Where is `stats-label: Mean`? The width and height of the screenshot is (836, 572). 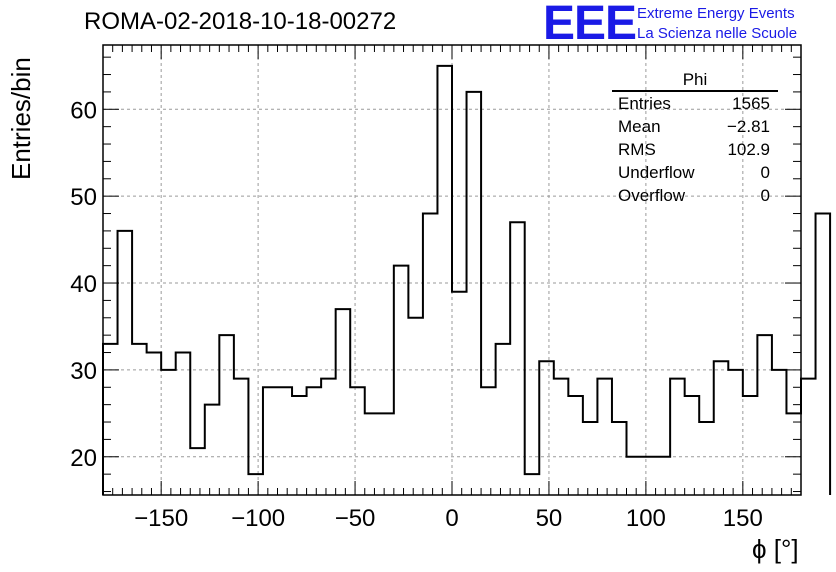
stats-label: Mean is located at coordinates (639, 126).